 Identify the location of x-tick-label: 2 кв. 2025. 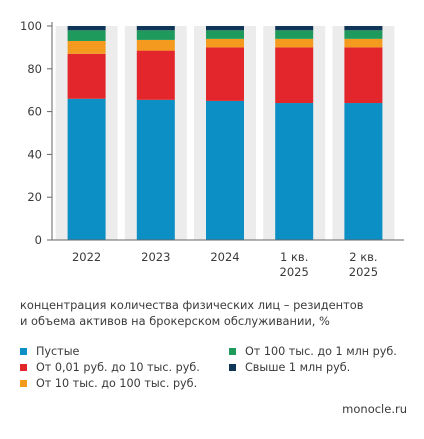
(363, 264).